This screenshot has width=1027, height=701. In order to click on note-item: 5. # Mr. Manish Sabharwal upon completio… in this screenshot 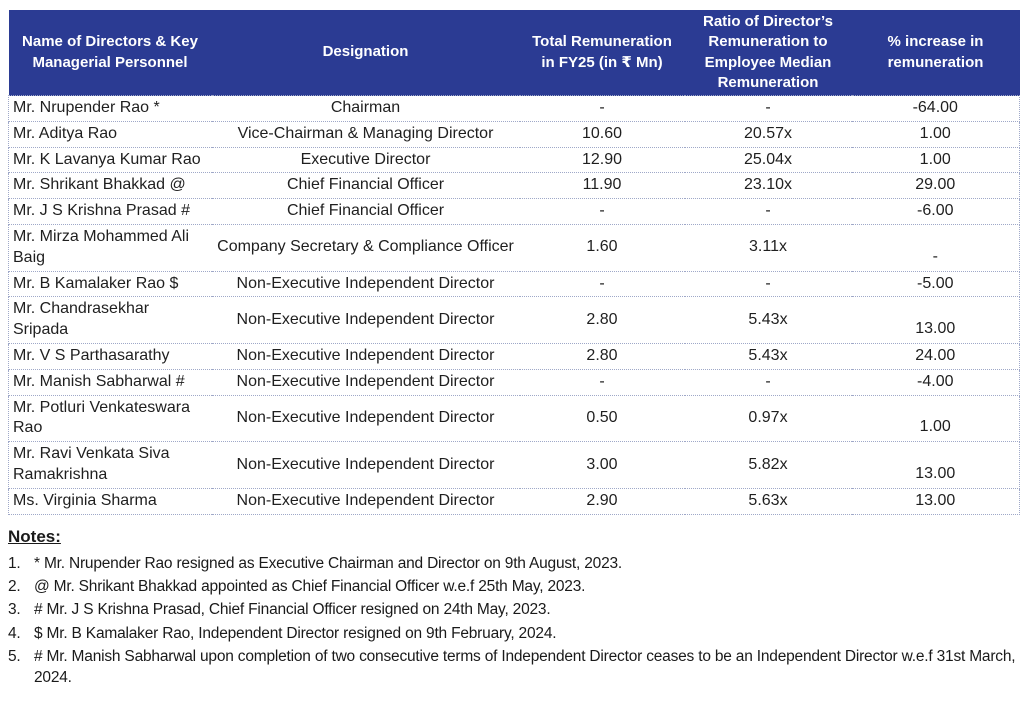, I will do `click(513, 667)`.